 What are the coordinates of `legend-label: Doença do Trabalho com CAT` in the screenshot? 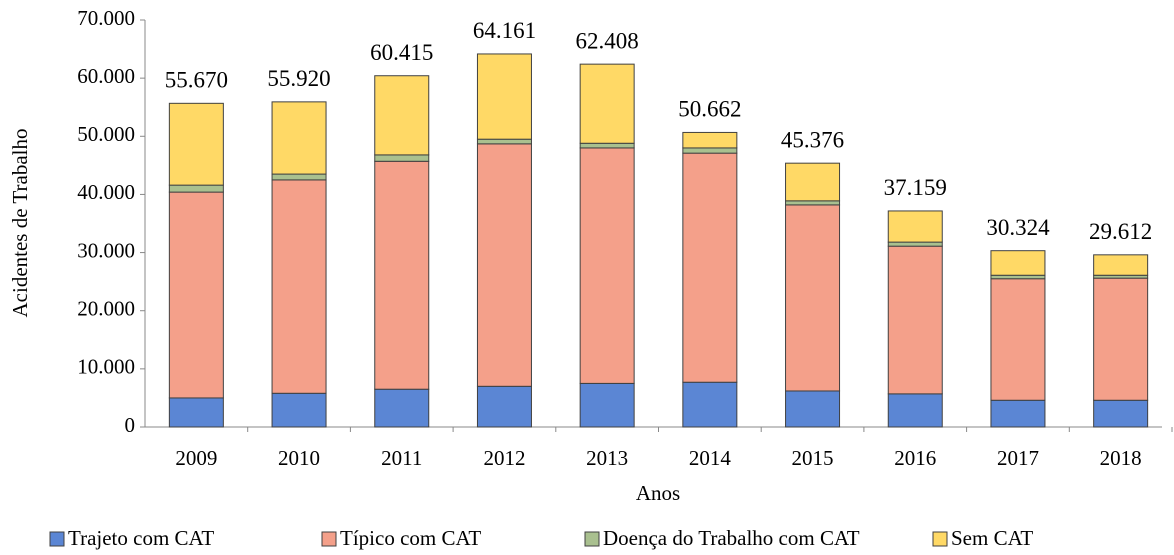 It's located at (731, 538).